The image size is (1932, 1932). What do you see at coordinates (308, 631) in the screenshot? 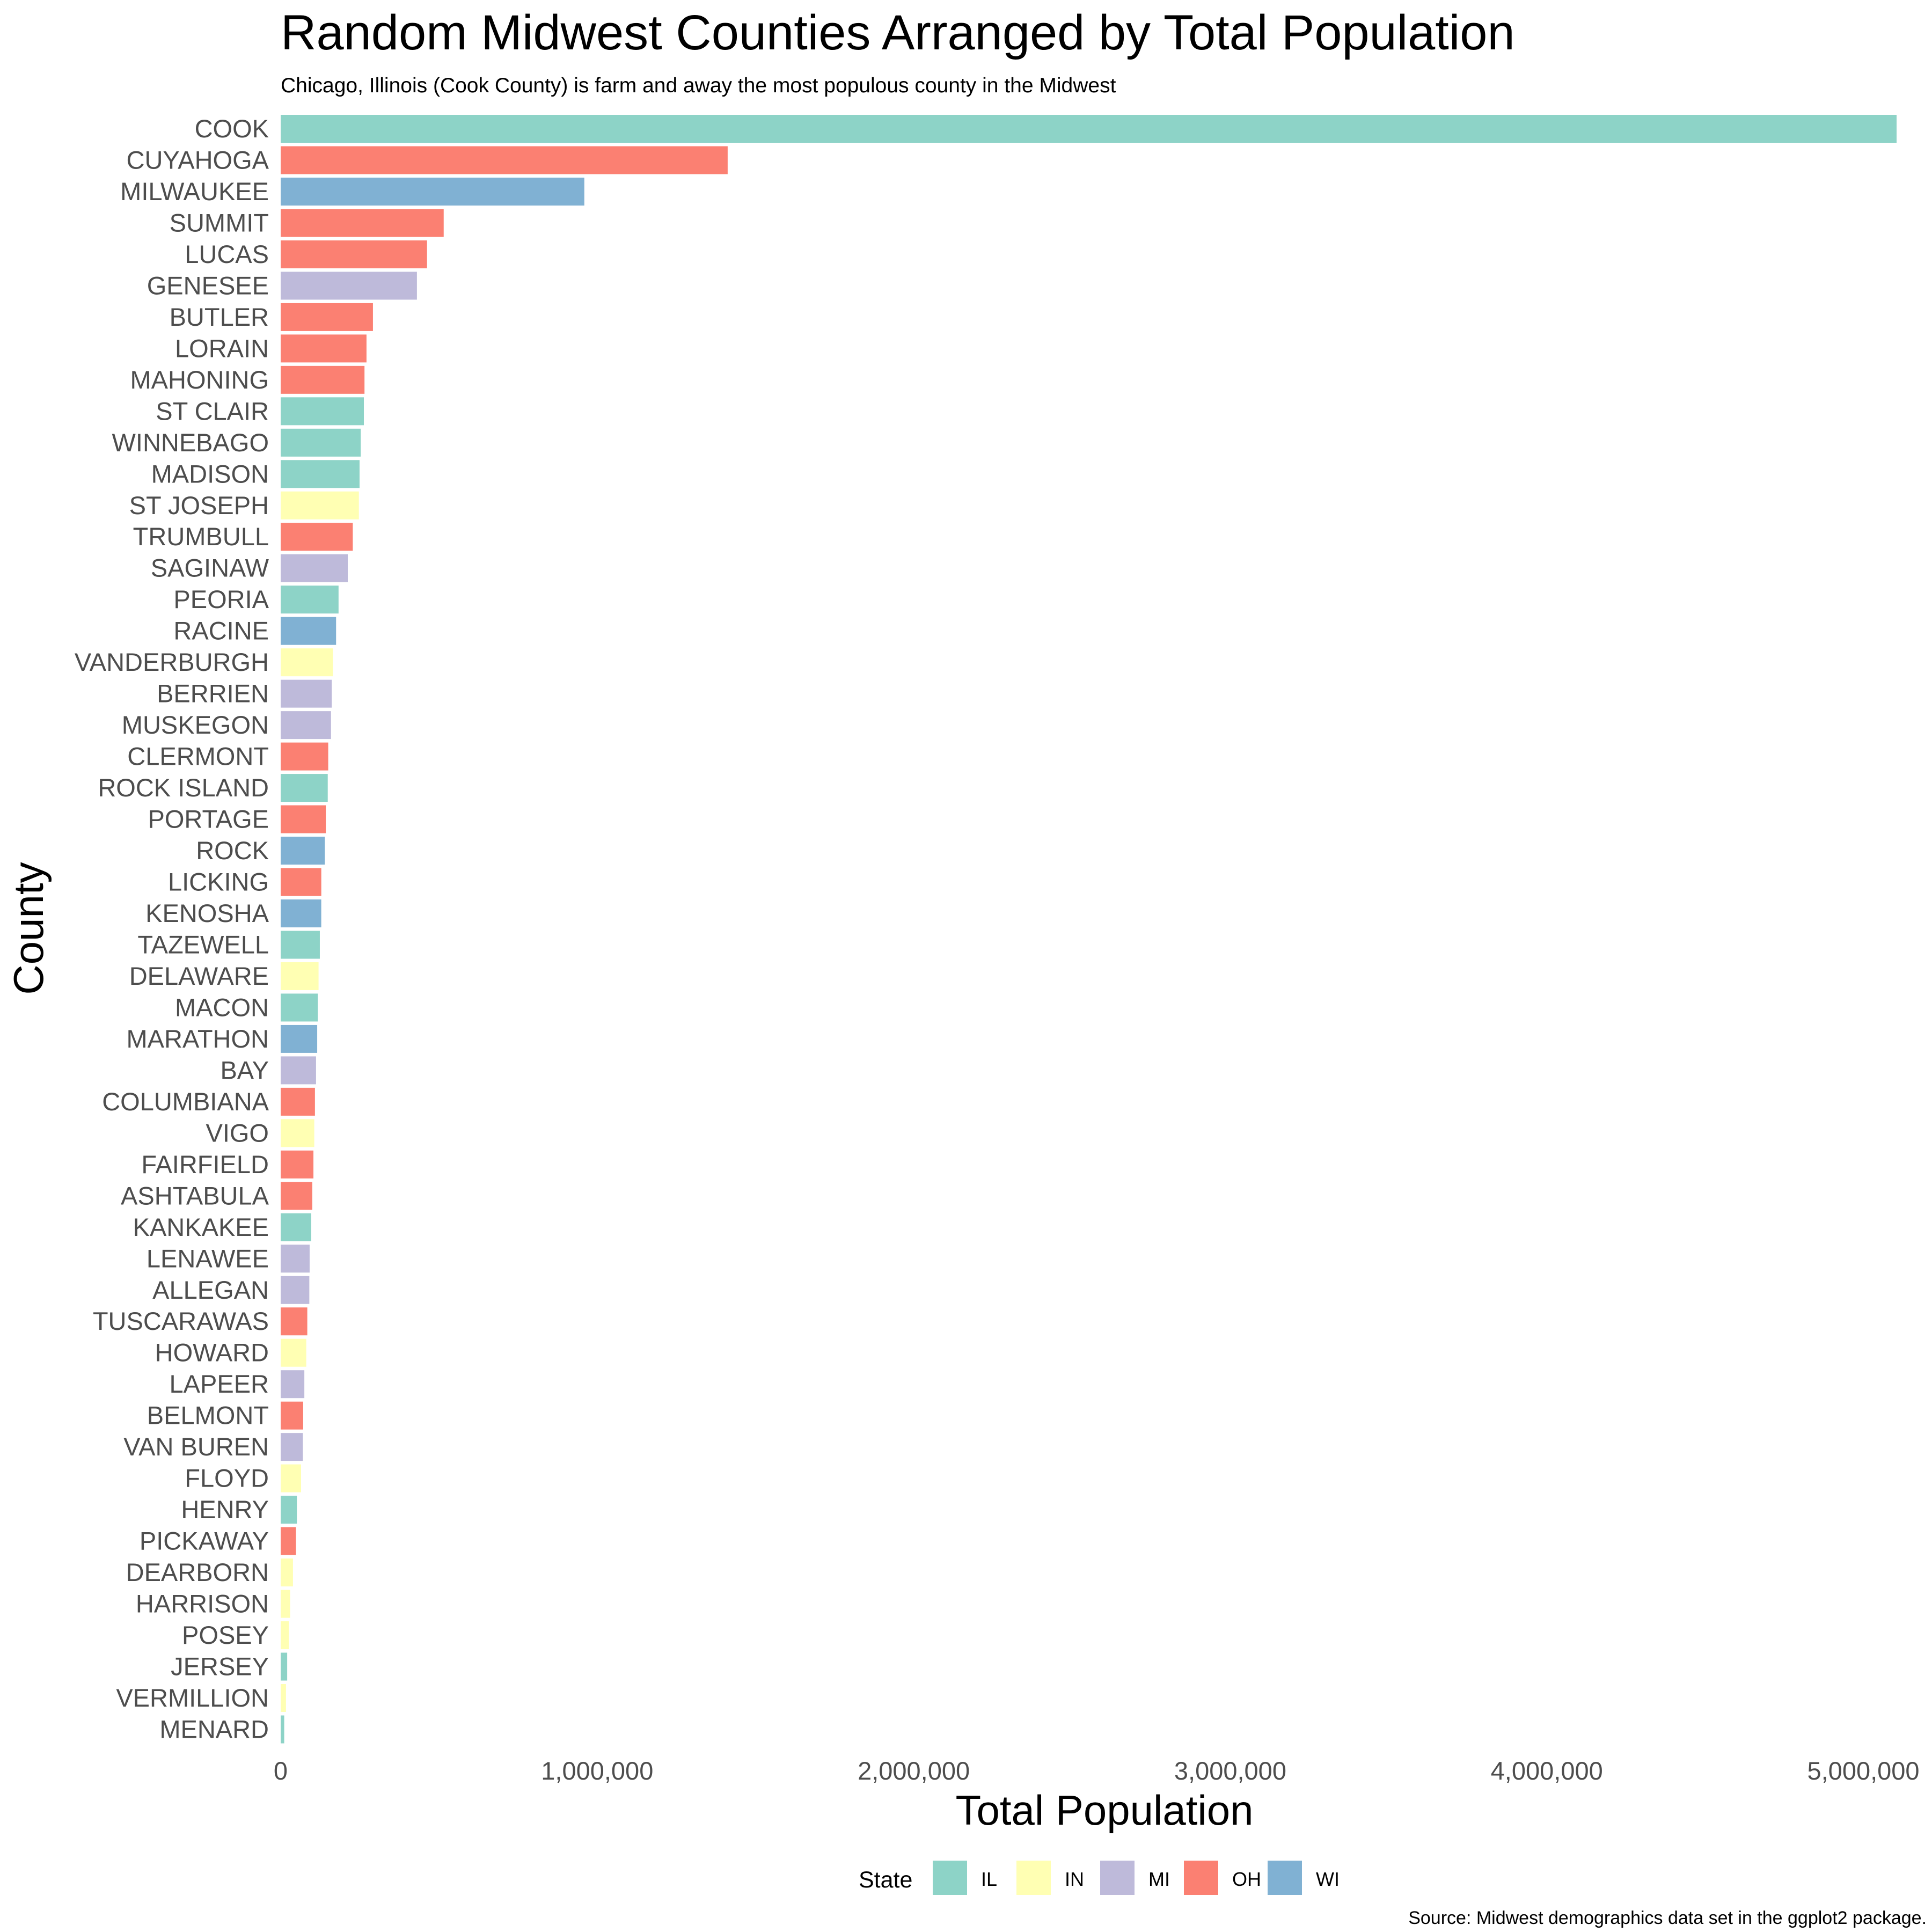
I see `bar-racine` at bounding box center [308, 631].